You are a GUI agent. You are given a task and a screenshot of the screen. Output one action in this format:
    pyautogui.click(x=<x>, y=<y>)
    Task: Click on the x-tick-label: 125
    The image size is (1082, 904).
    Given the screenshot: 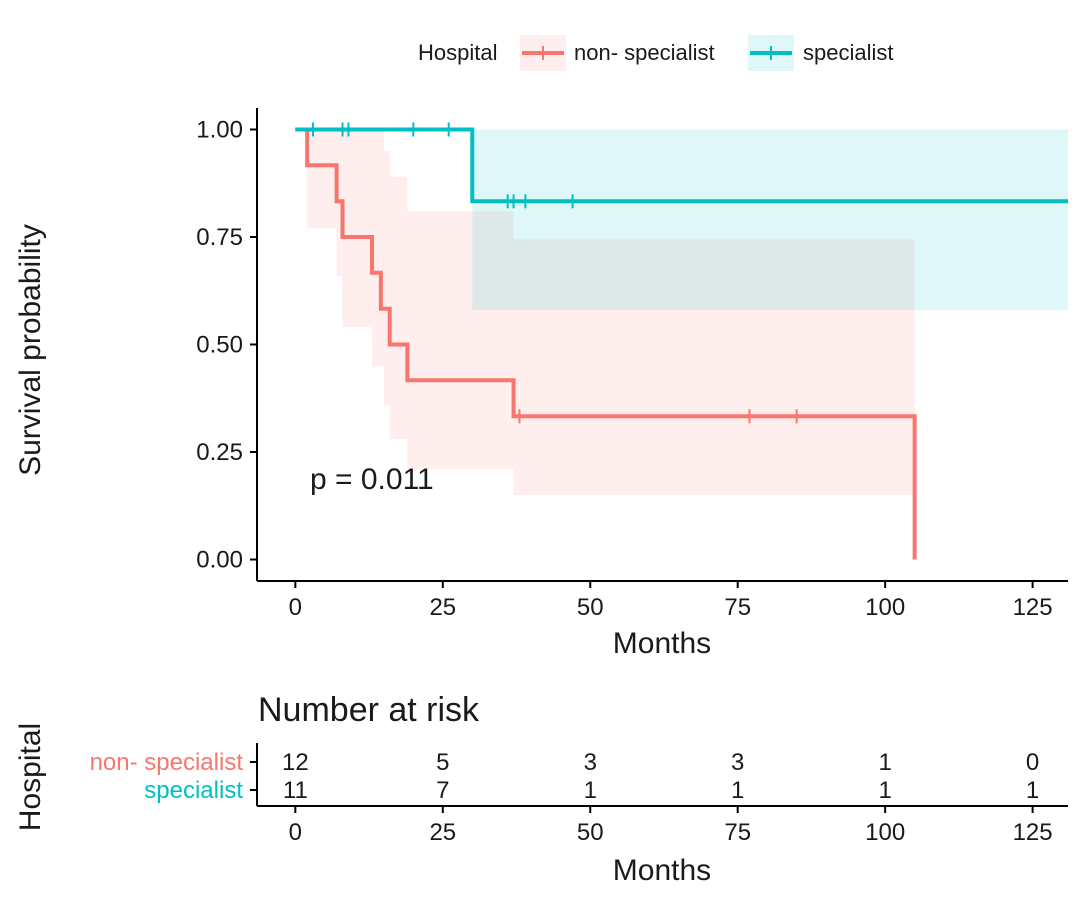 What is the action you would take?
    pyautogui.click(x=1033, y=607)
    